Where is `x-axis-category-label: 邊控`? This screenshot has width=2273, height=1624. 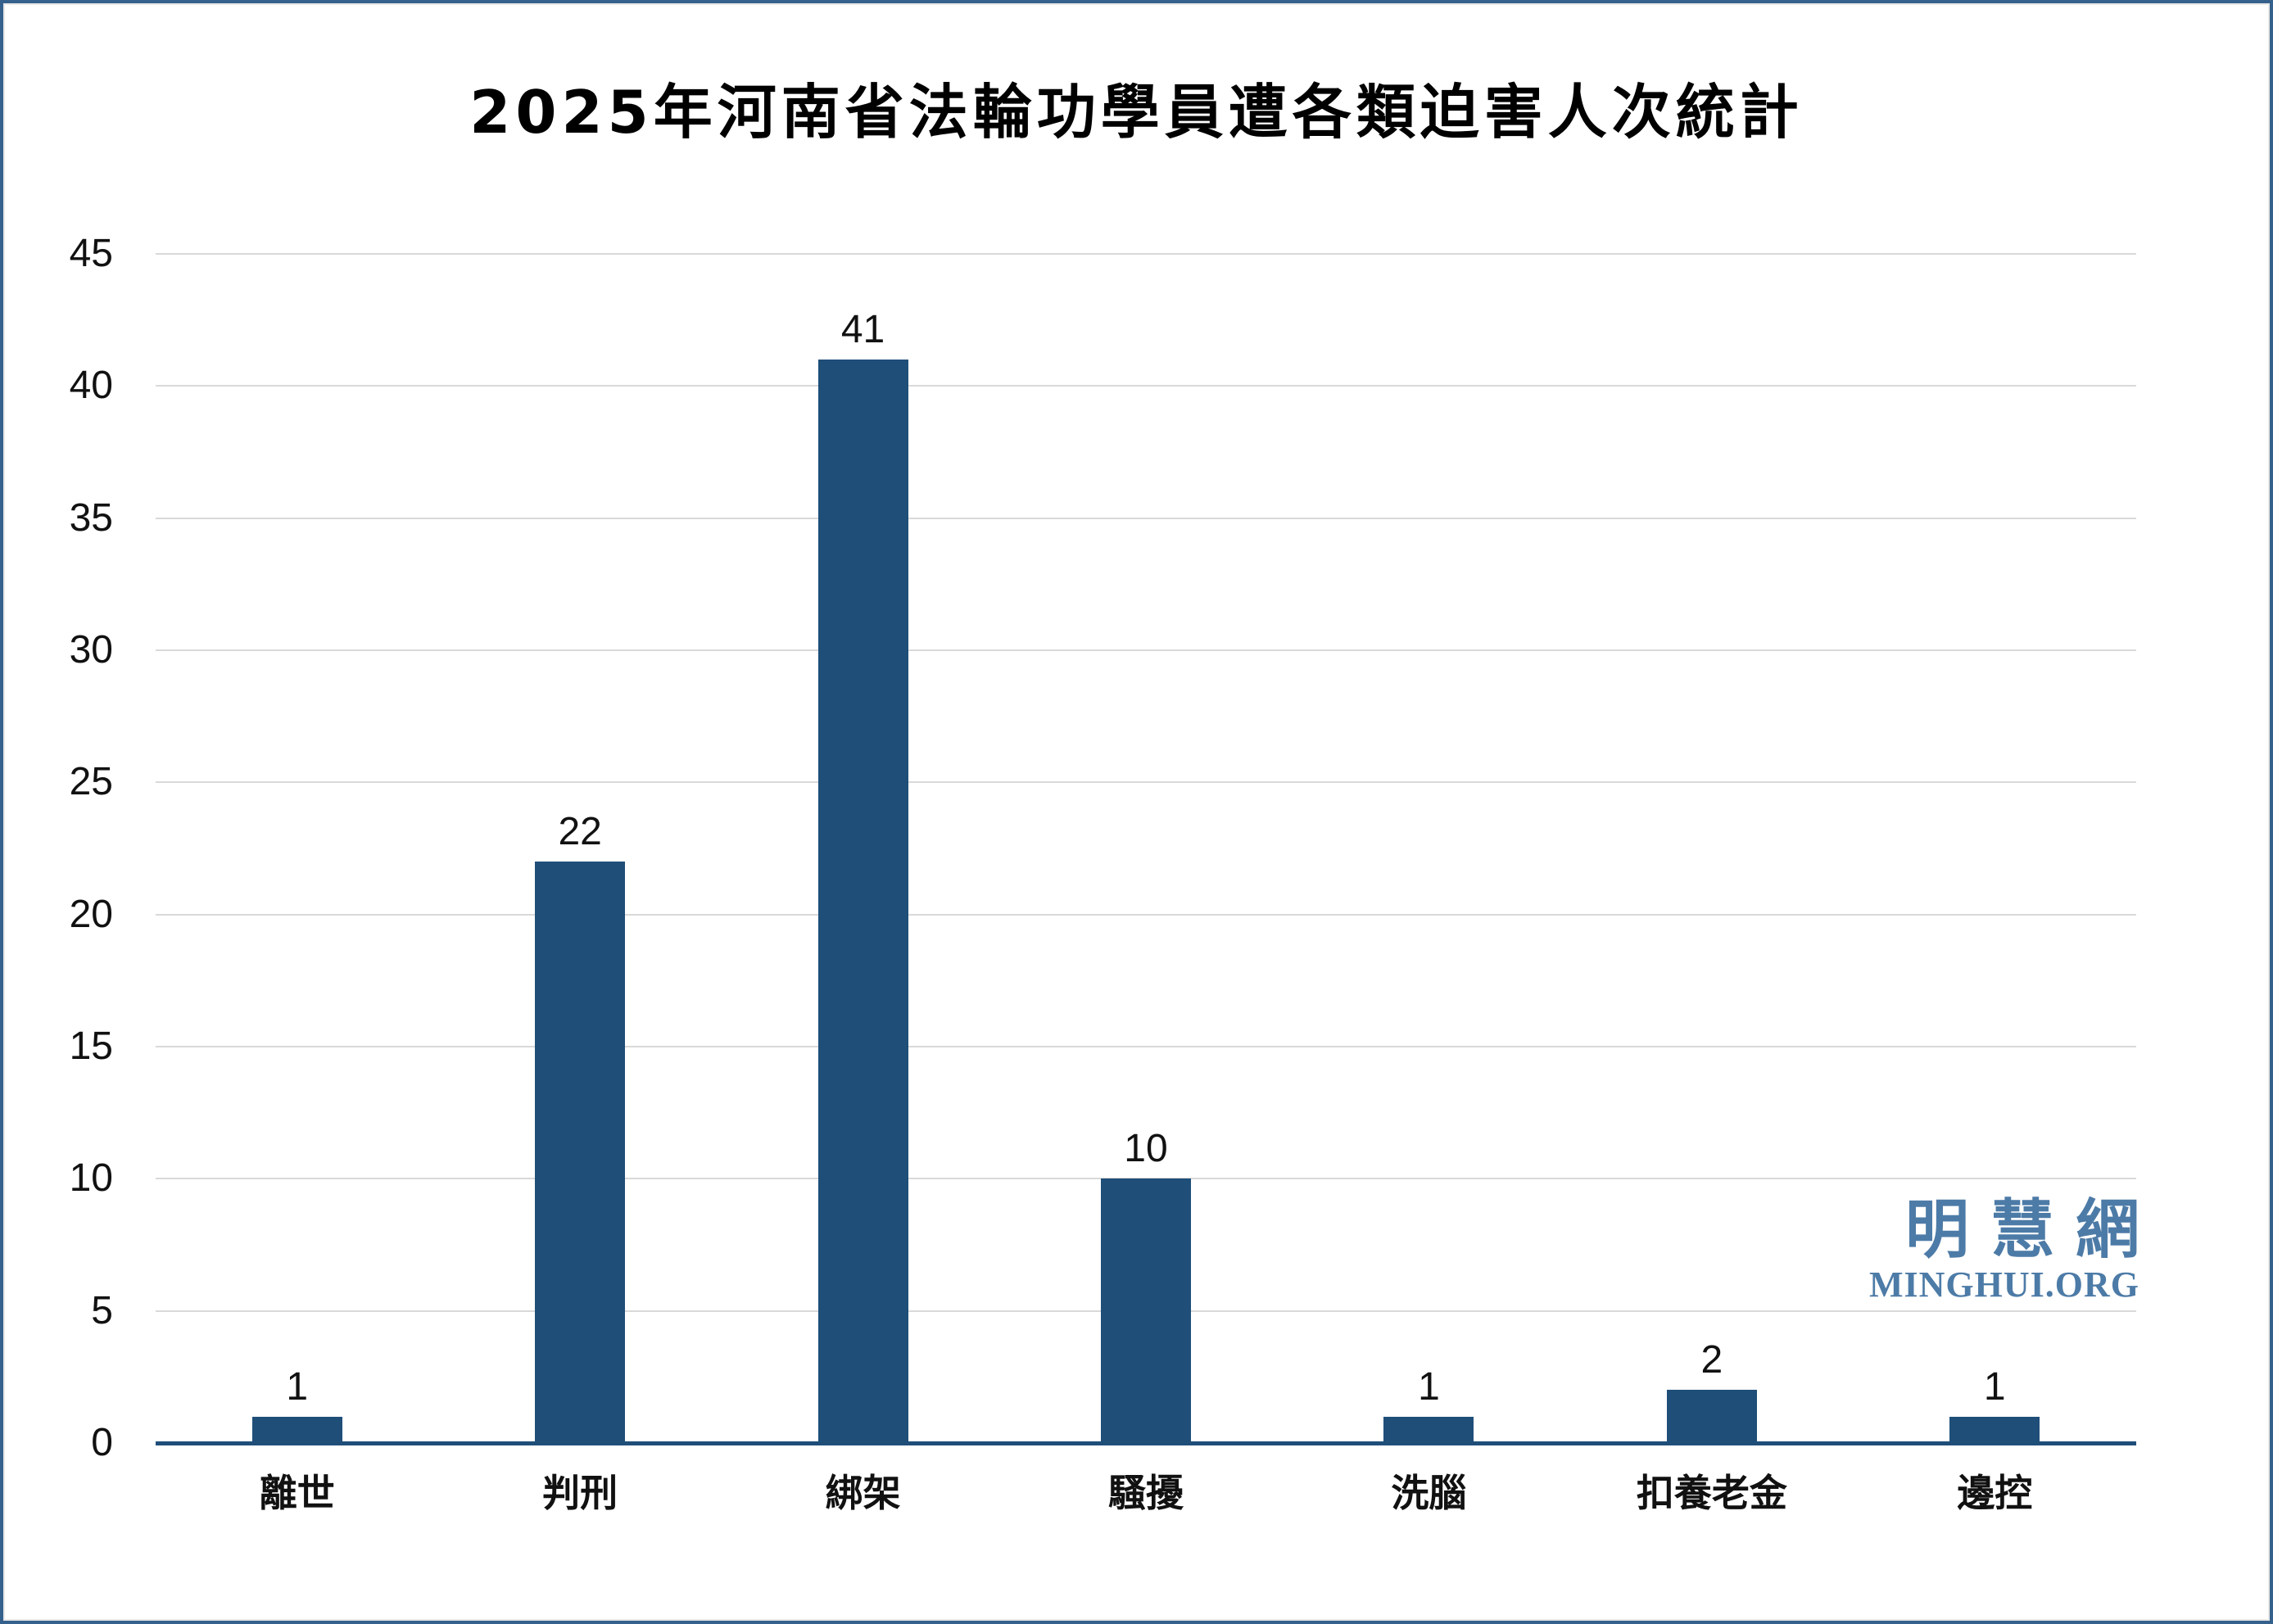
x-axis-category-label: 邊控 is located at coordinates (1995, 1493).